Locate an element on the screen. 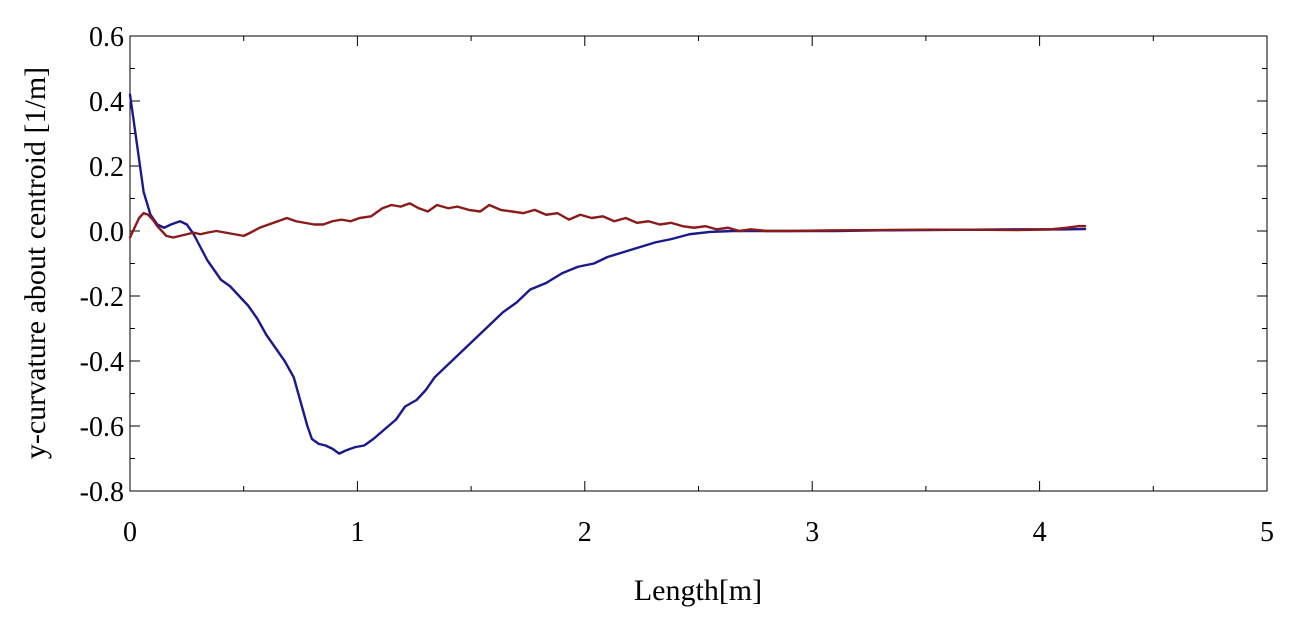 The height and width of the screenshot is (619, 1294). x-tick-label: 1 is located at coordinates (357, 532).